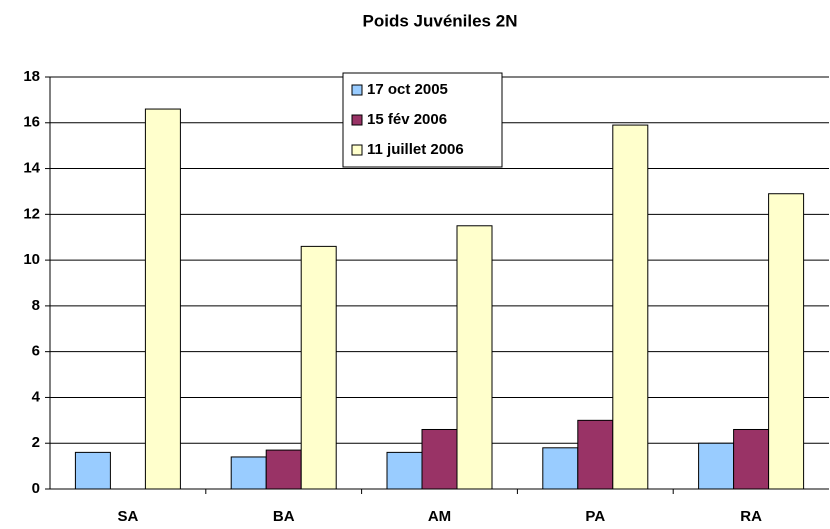 The width and height of the screenshot is (830, 529). Describe the element at coordinates (36, 305) in the screenshot. I see `y-tick-label: 8` at that location.